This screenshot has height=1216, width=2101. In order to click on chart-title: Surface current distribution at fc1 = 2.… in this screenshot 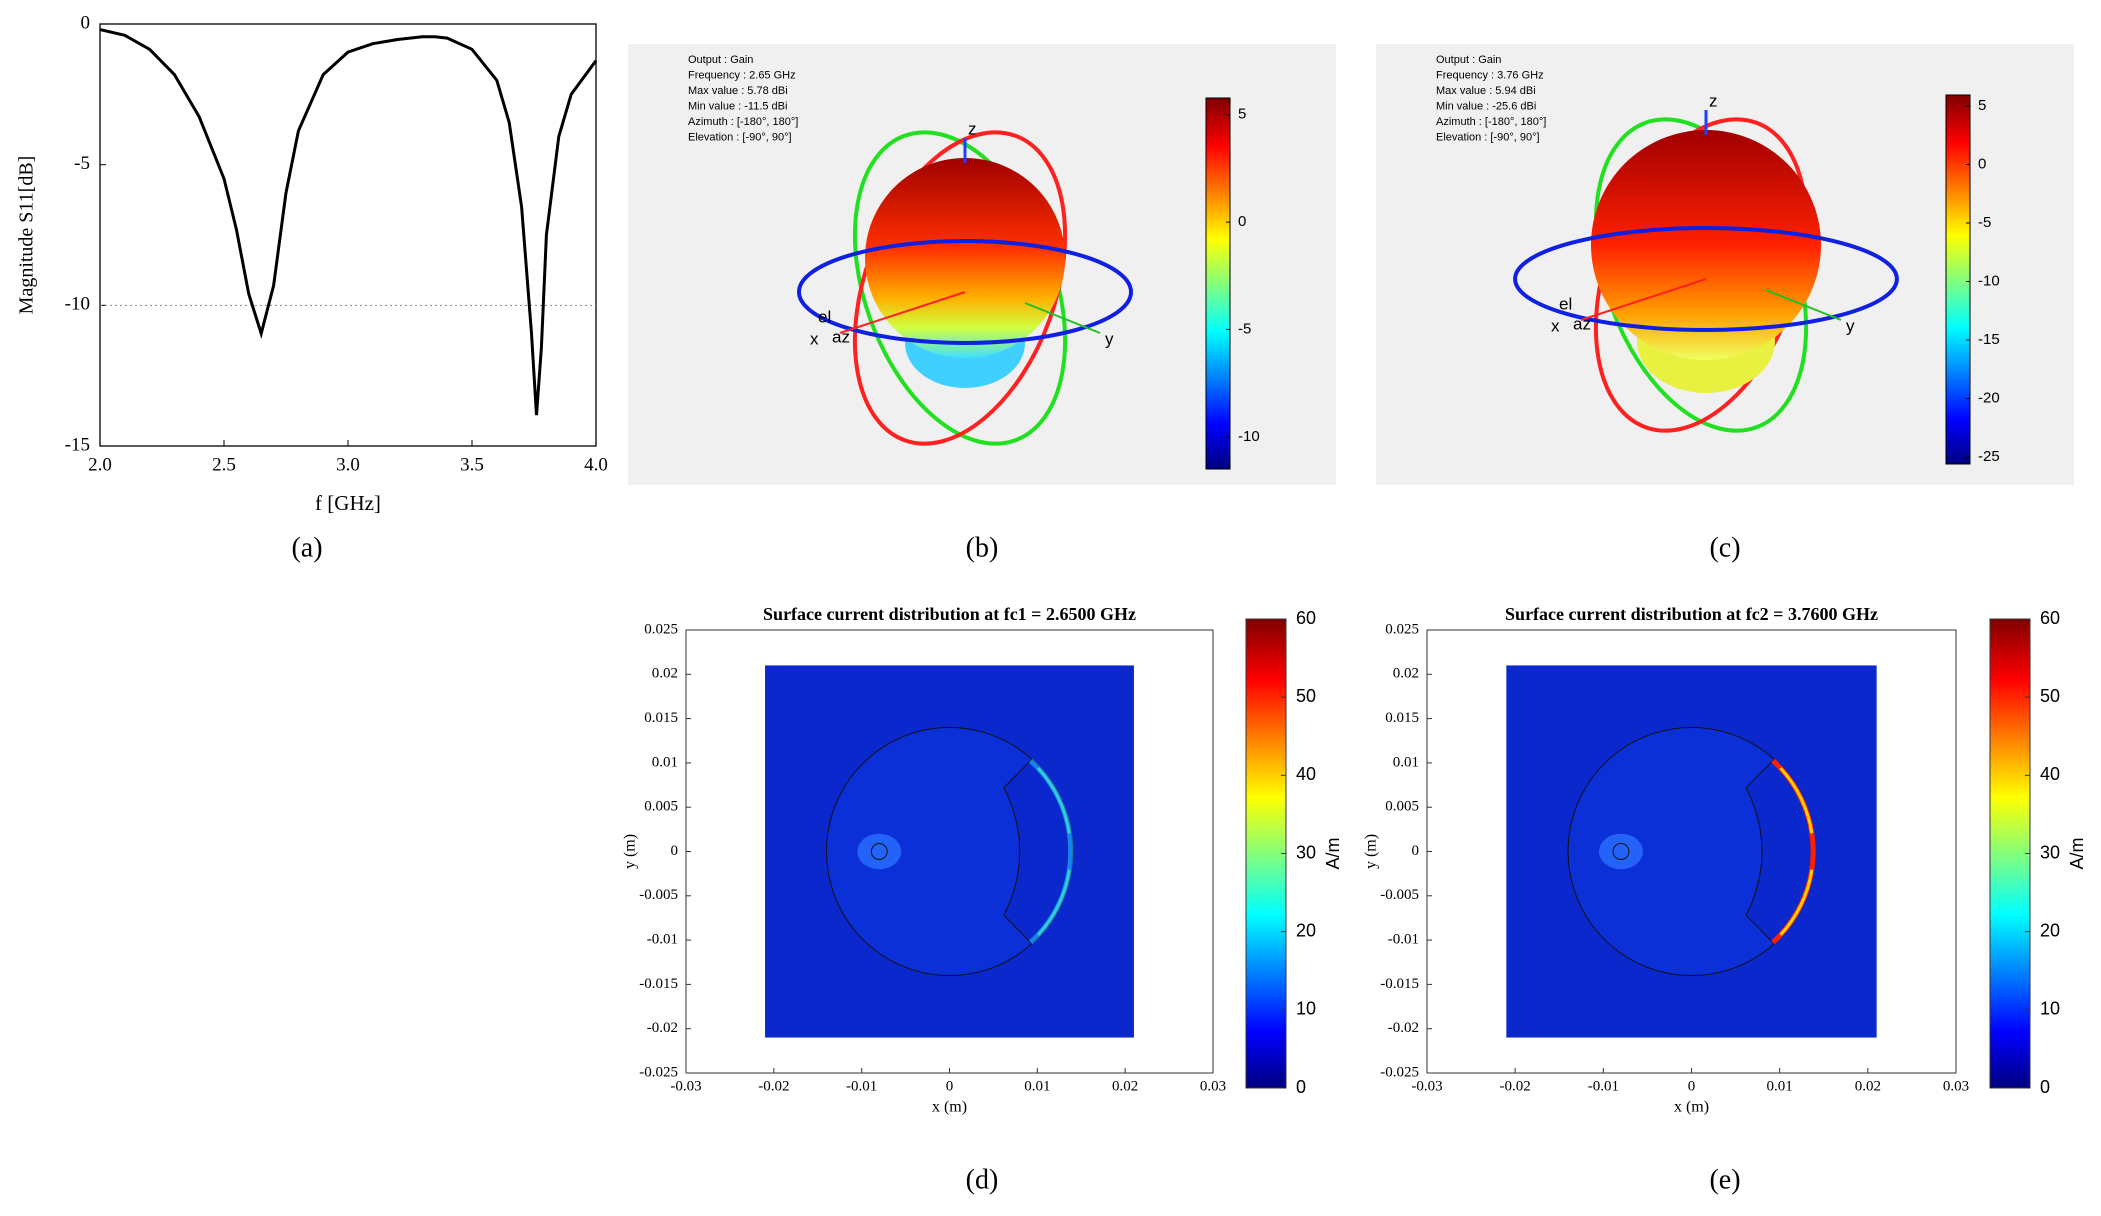, I will do `click(949, 614)`.